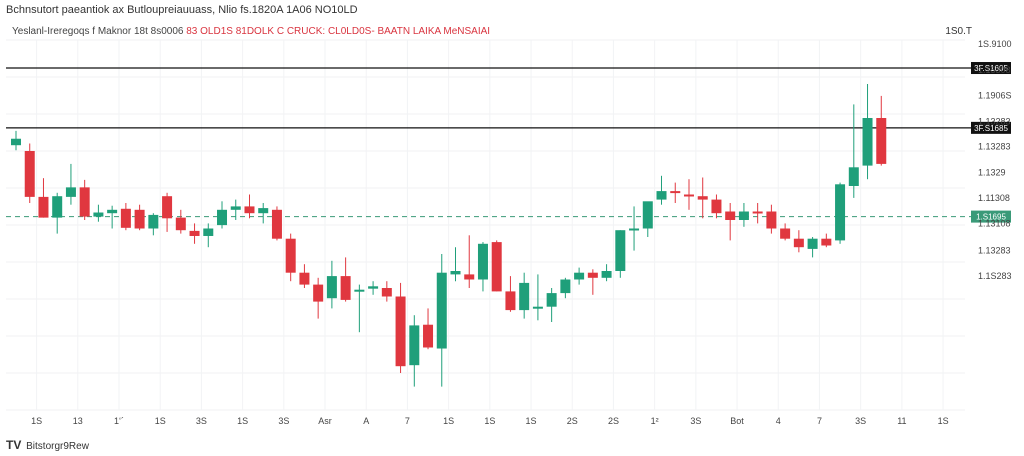 Image resolution: width=1024 pixels, height=456 pixels. I want to click on y-axis-tick-label: 1S.9100, so click(995, 44).